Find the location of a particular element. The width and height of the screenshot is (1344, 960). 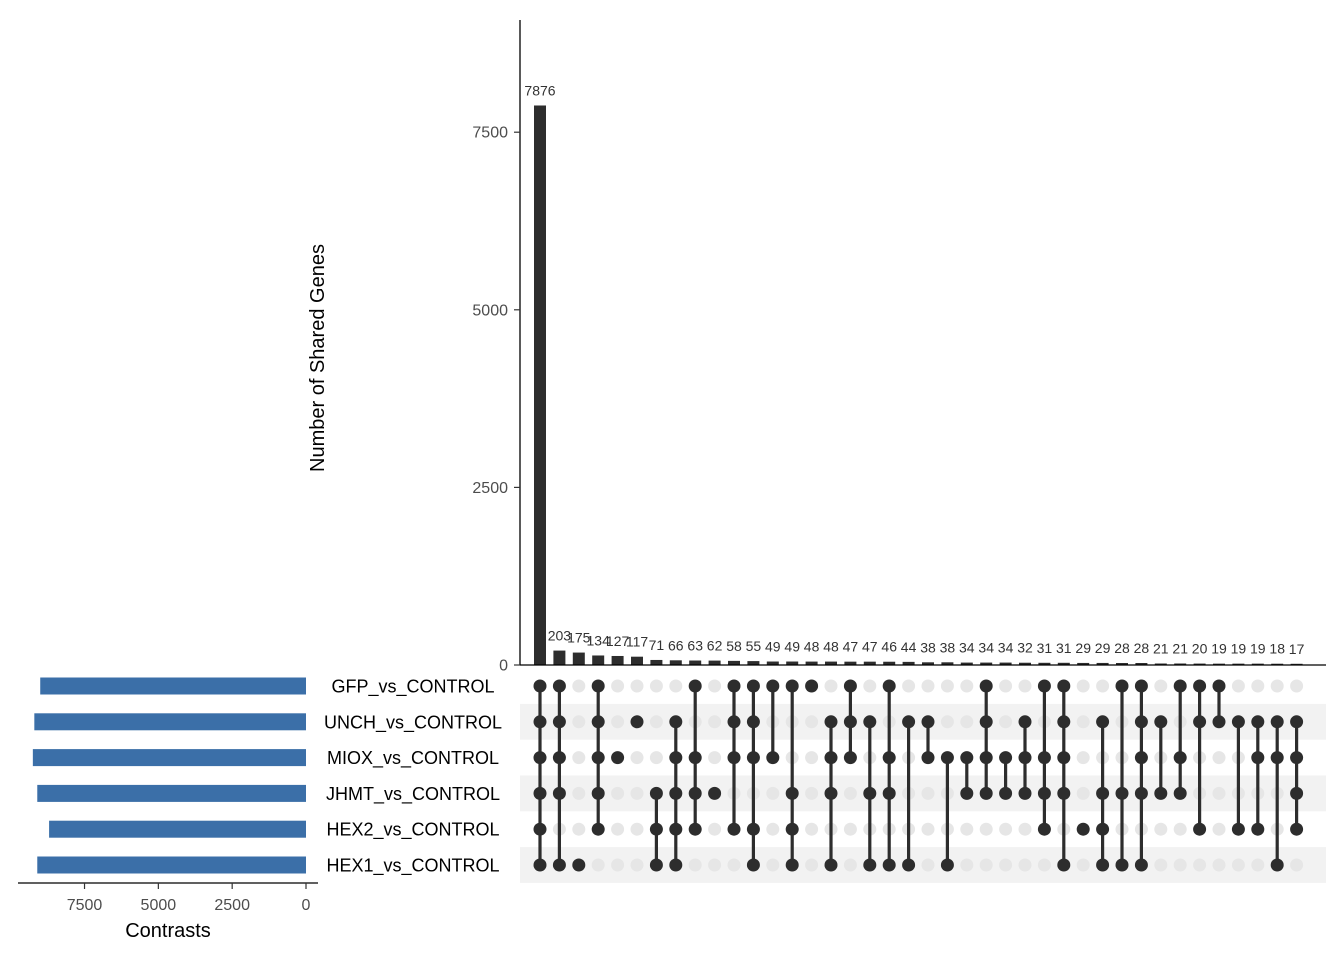

set-size-axis: 7500 5000 2500 0 is located at coordinates (168, 898).